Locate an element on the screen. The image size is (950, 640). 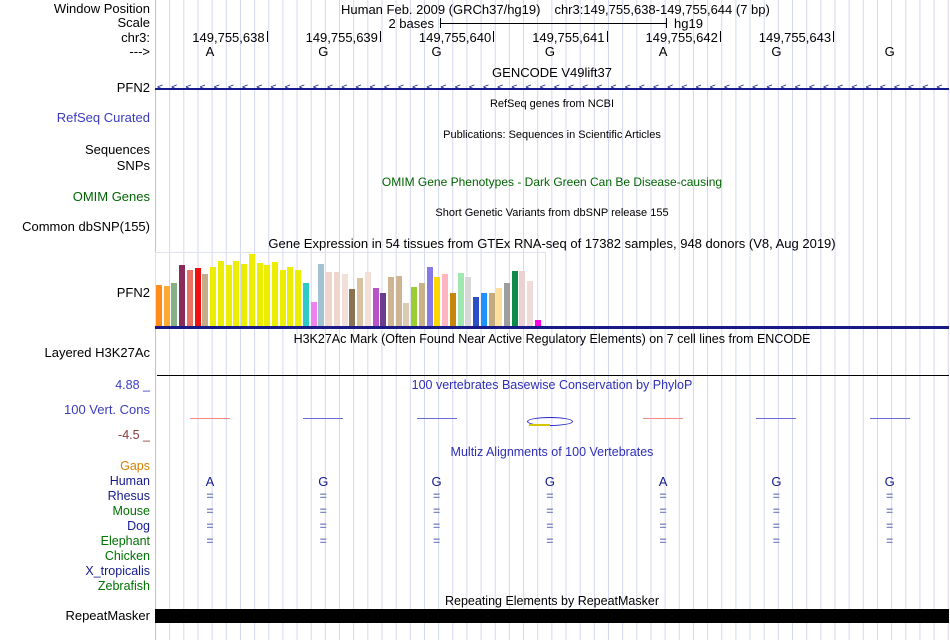
multiz-species-label-x_tropicalis: X_tropicalis is located at coordinates (117, 571).